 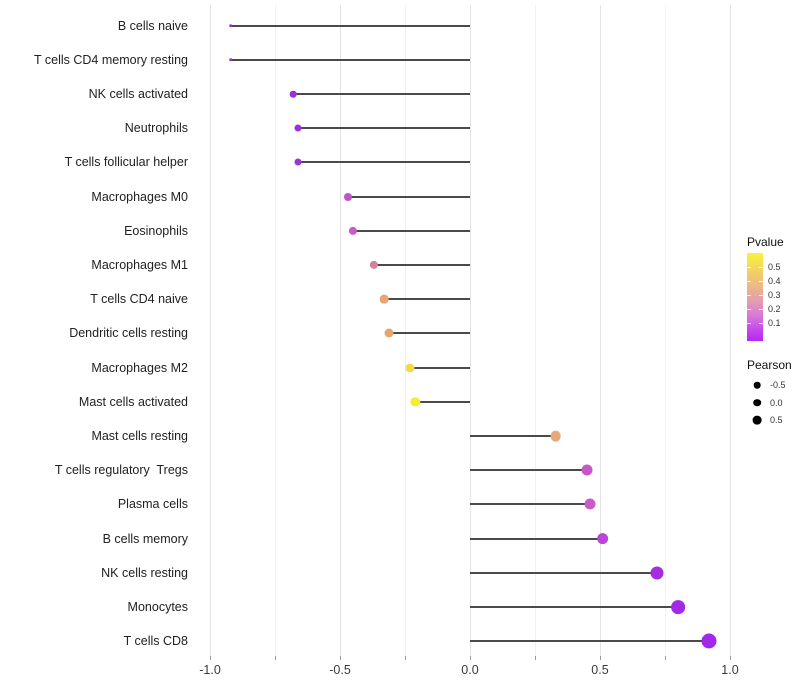 I want to click on legend-key-label: 0.5, so click(x=776, y=420).